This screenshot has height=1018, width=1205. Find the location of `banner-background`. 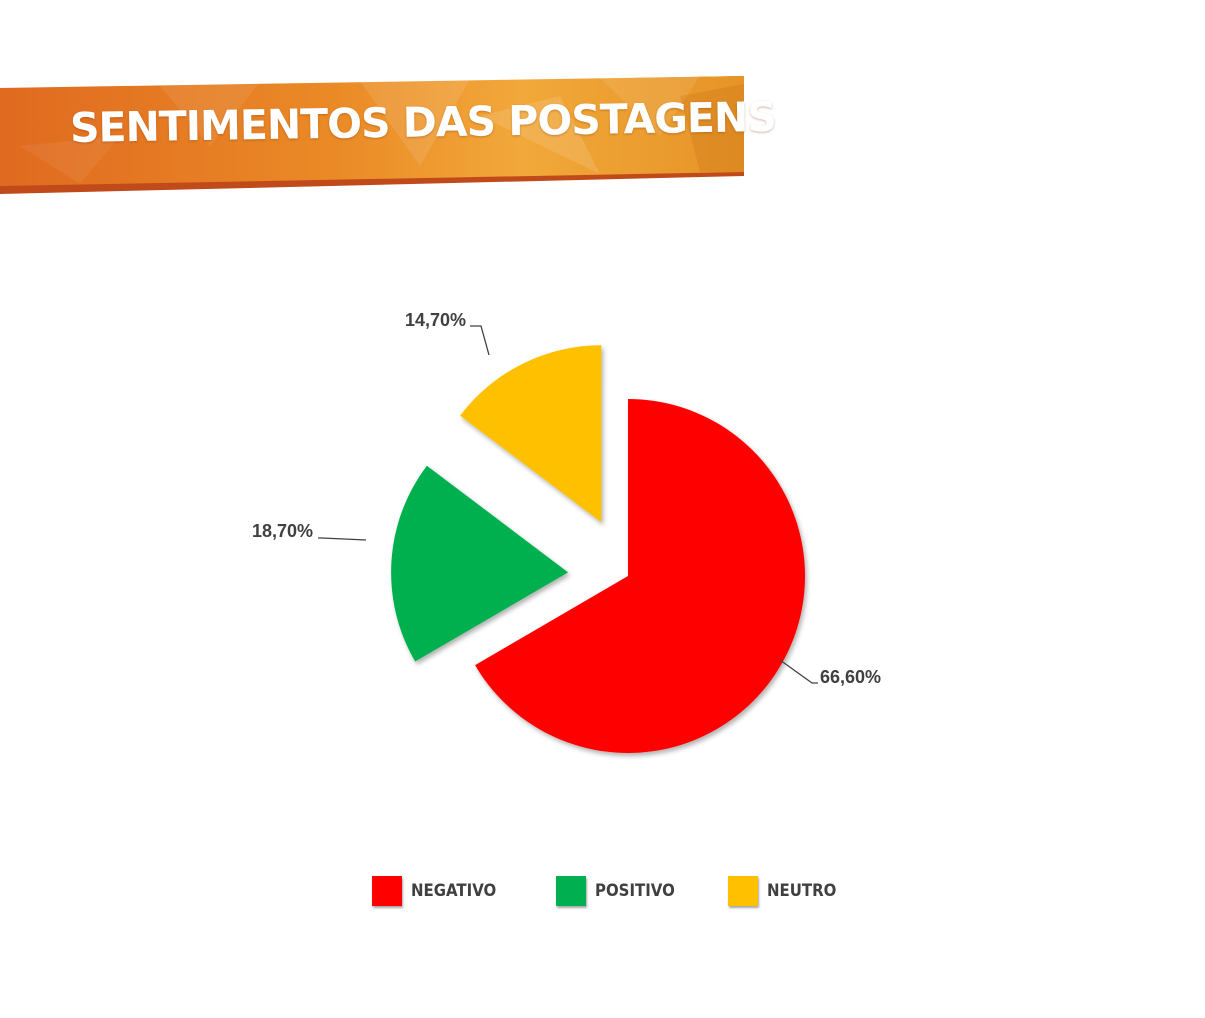

banner-background is located at coordinates (372, 135).